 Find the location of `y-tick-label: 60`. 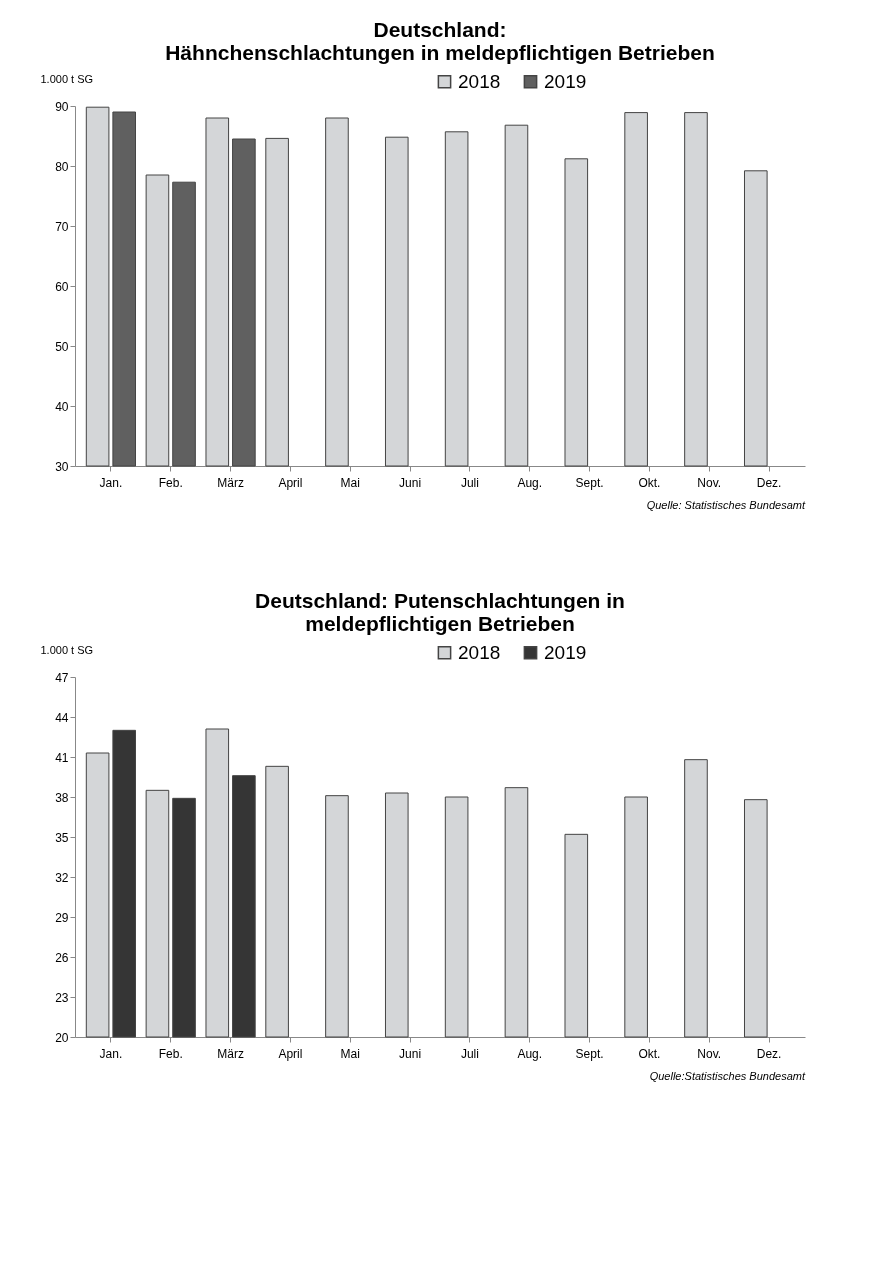

y-tick-label: 60 is located at coordinates (62, 286).